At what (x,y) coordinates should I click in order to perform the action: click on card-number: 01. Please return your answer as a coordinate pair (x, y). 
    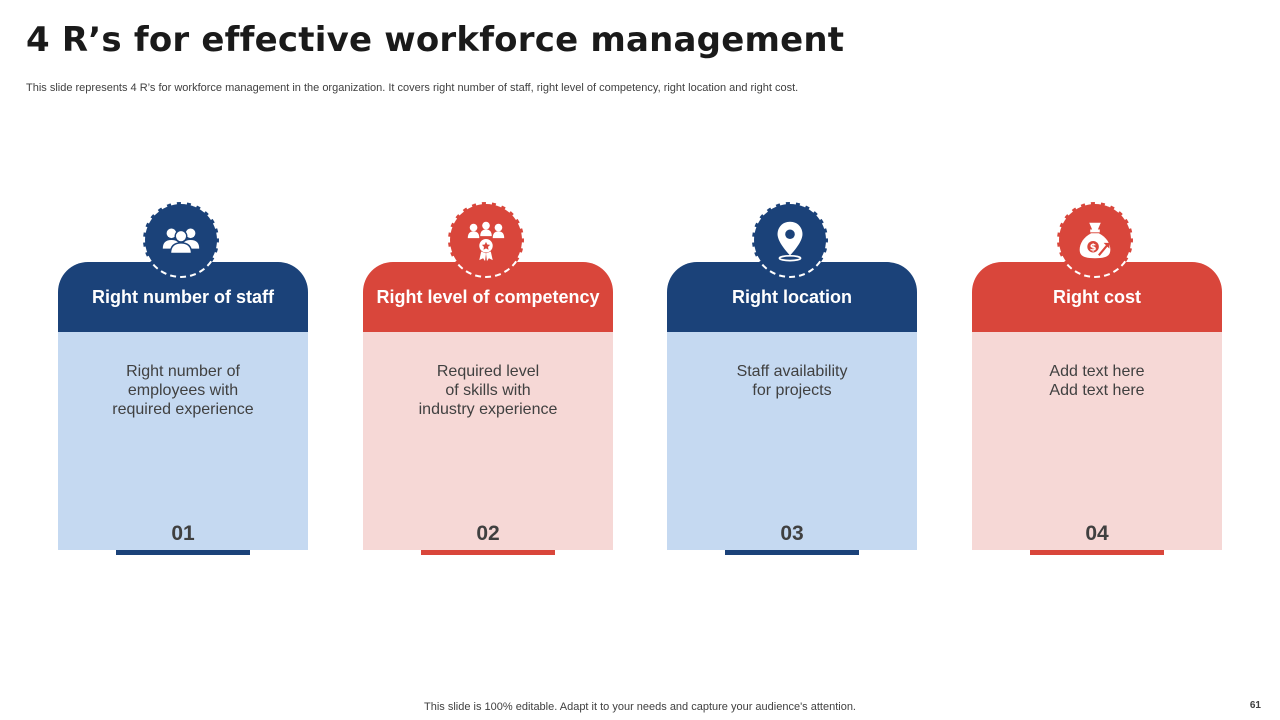
    Looking at the image, I should click on (183, 533).